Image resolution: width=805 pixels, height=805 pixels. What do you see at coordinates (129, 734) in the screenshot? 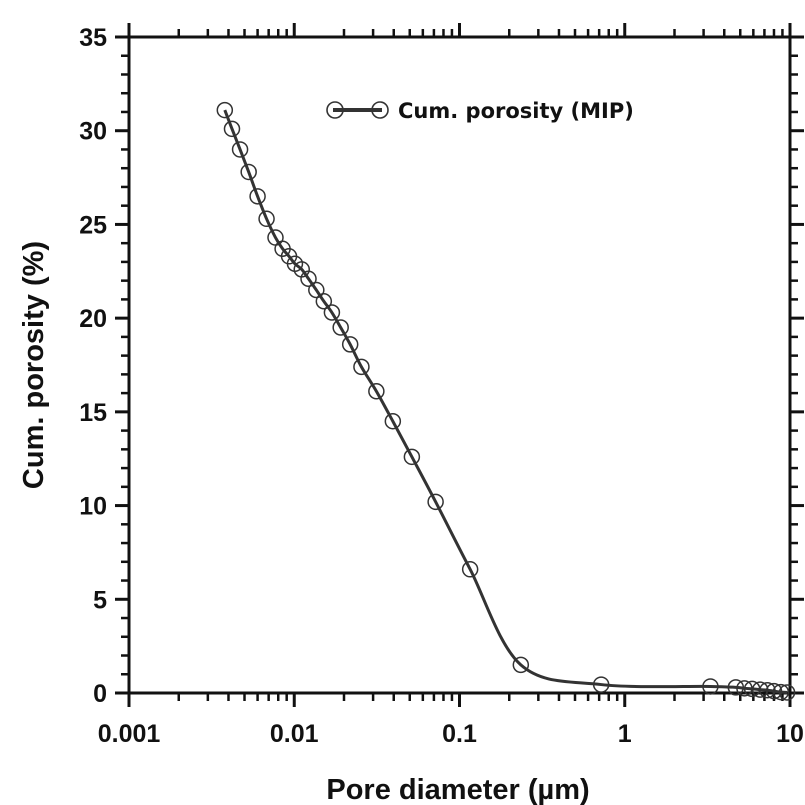
I see `x-tick-label: 0.001` at bounding box center [129, 734].